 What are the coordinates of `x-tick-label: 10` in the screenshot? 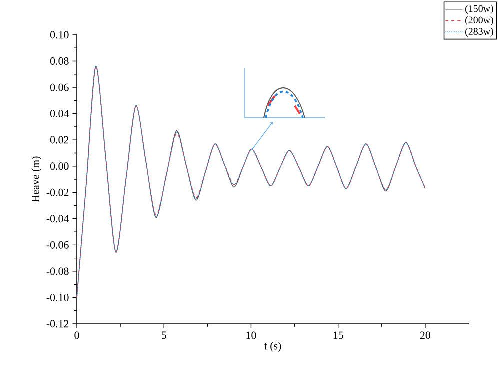 It's located at (251, 336).